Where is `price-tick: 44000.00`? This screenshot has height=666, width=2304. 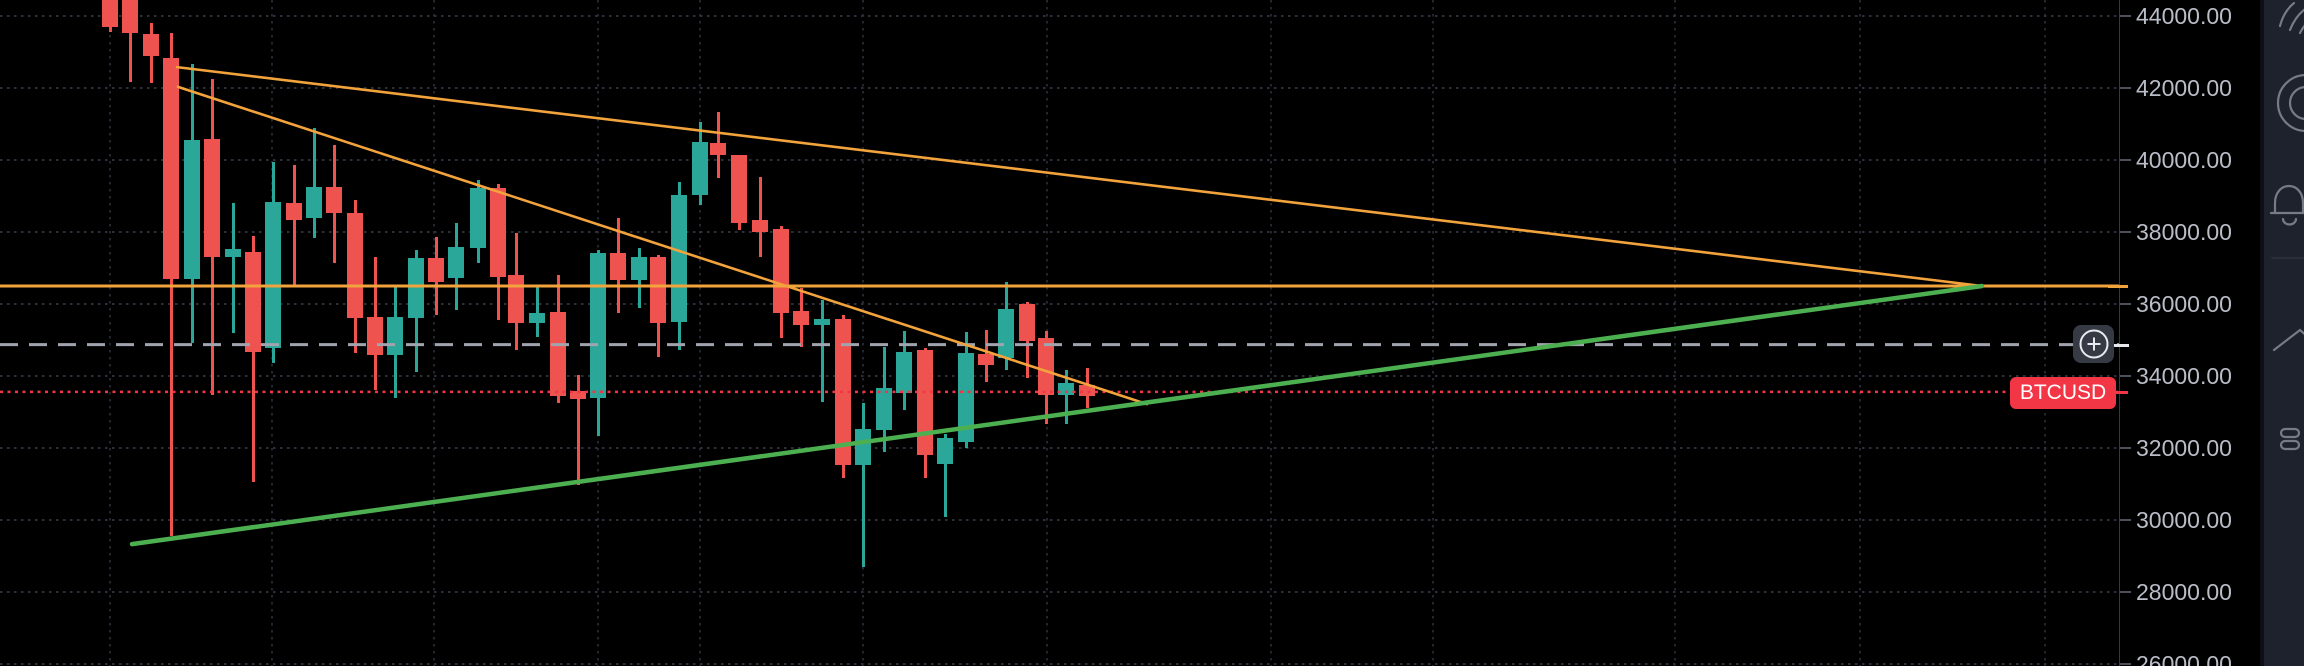
price-tick: 44000.00 is located at coordinates (2190, 16).